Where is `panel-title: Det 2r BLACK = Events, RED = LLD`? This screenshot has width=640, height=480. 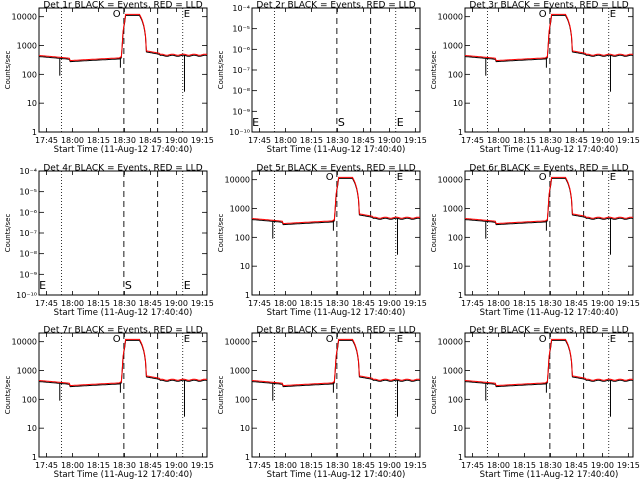
panel-title: Det 2r BLACK = Events, RED = LLD is located at coordinates (335, 6).